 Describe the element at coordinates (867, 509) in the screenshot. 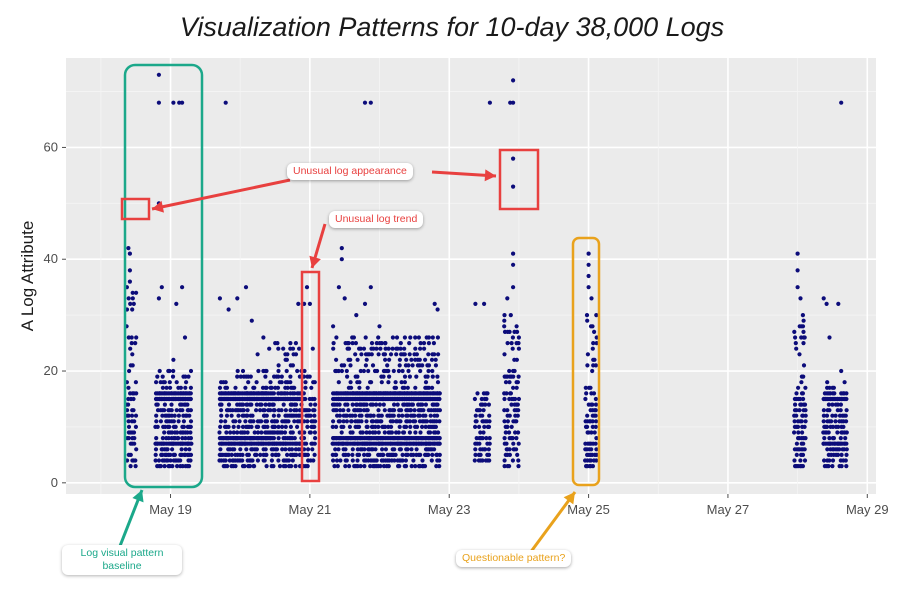

I see `x-tick-label: May 29` at that location.